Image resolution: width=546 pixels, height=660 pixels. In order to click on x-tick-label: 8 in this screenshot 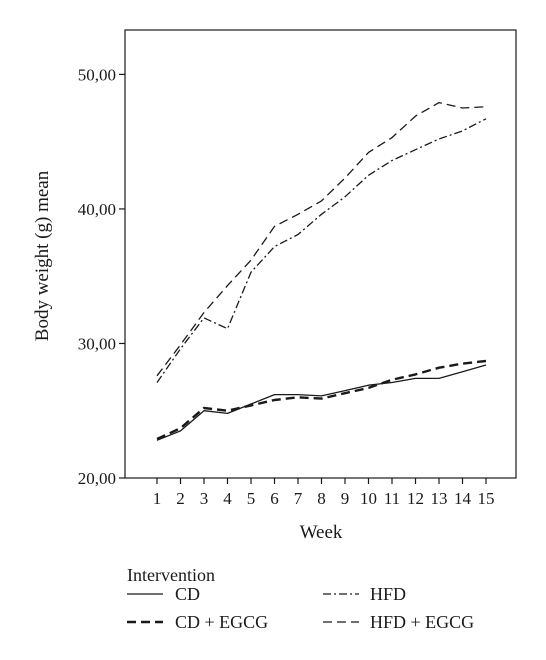, I will do `click(321, 498)`.